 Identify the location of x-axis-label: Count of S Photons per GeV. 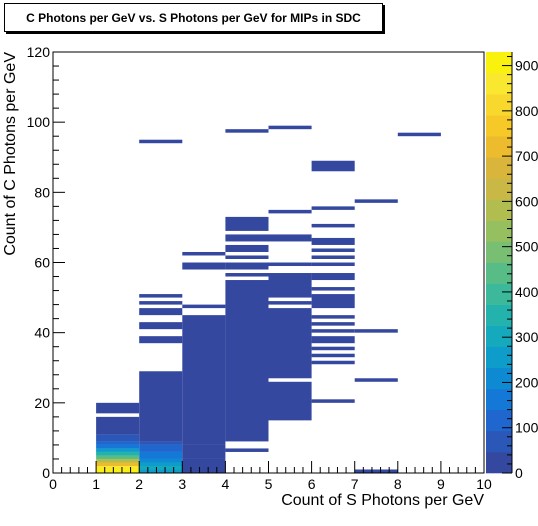
(382, 500).